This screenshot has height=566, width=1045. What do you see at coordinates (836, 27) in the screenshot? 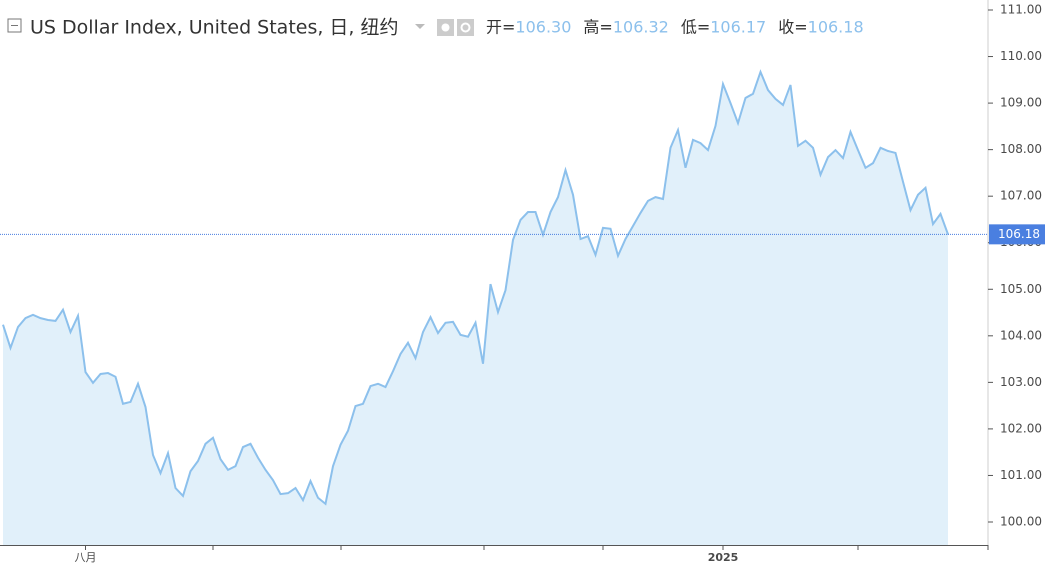
I see `ohlc-value: 106.18` at bounding box center [836, 27].